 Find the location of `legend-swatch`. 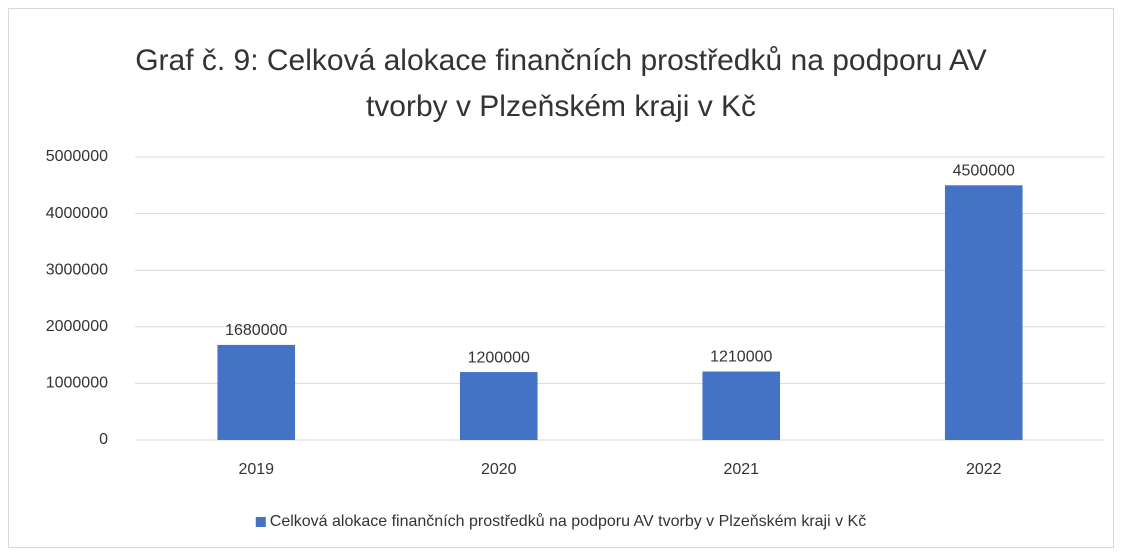

legend-swatch is located at coordinates (260, 522).